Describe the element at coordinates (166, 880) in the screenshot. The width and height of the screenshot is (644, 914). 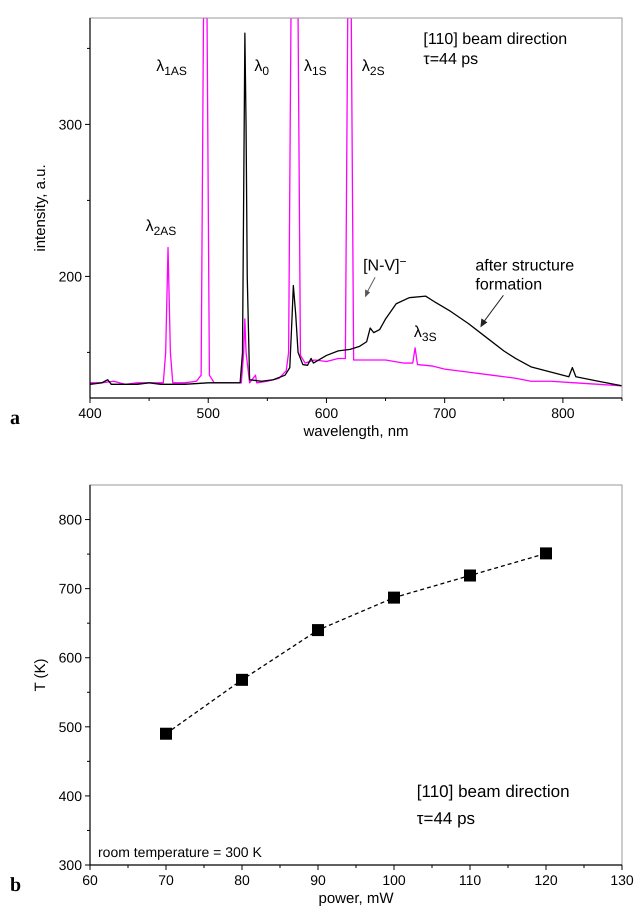
I see `x-tick-label: 70` at that location.